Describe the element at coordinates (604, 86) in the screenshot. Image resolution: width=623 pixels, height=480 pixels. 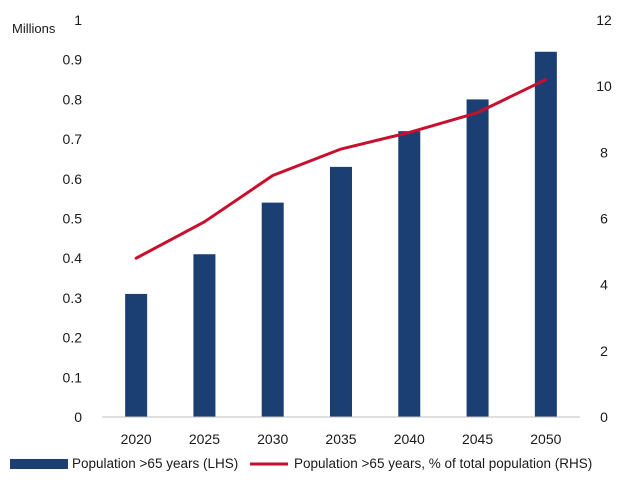
I see `right-tick-label: 10` at that location.